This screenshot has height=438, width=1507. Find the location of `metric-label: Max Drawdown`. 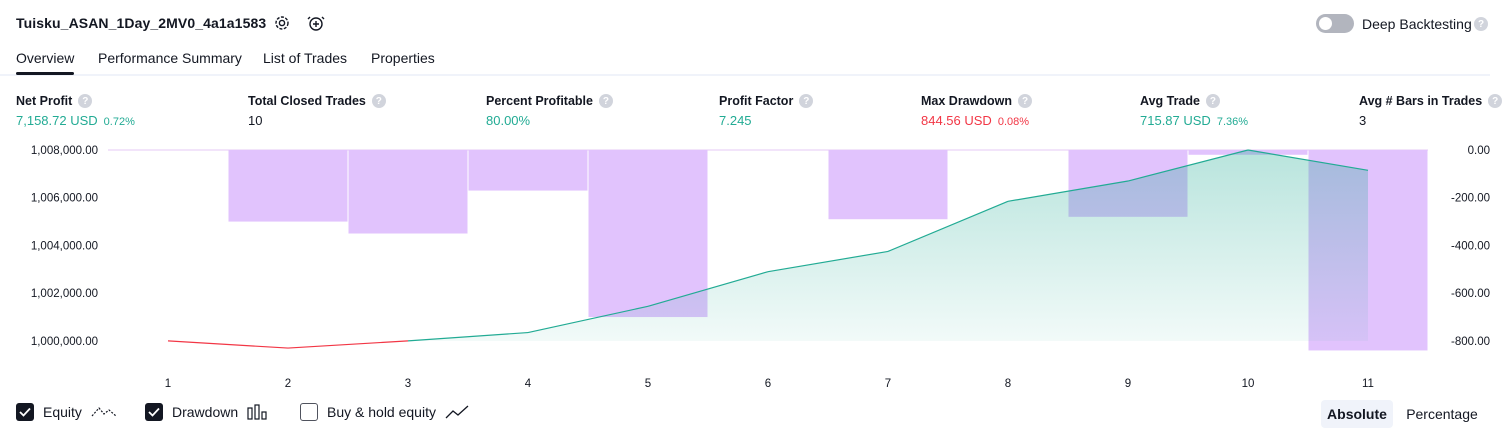

metric-label: Max Drawdown is located at coordinates (966, 101).